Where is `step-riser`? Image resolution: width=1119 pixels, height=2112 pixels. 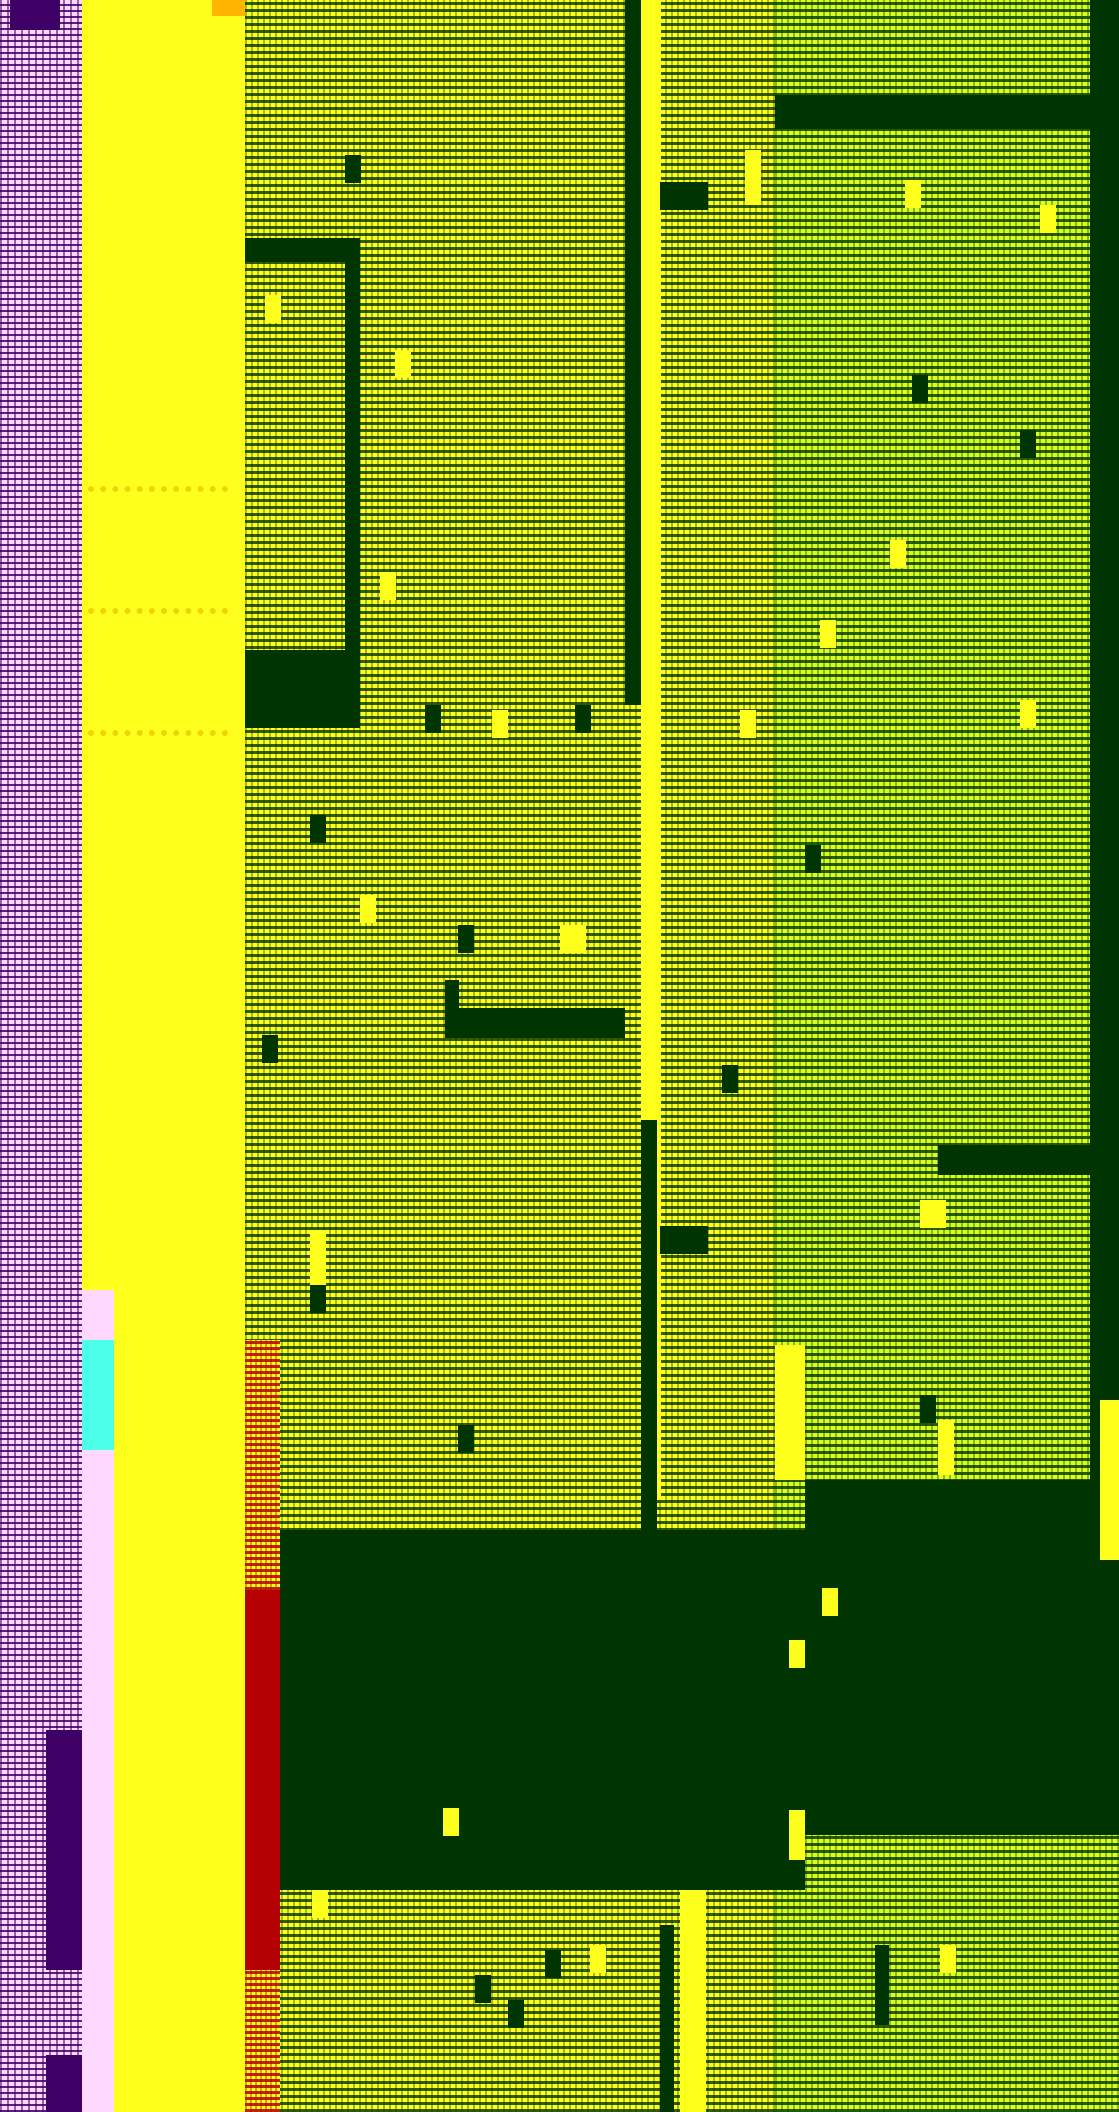 step-riser is located at coordinates (452, 1009).